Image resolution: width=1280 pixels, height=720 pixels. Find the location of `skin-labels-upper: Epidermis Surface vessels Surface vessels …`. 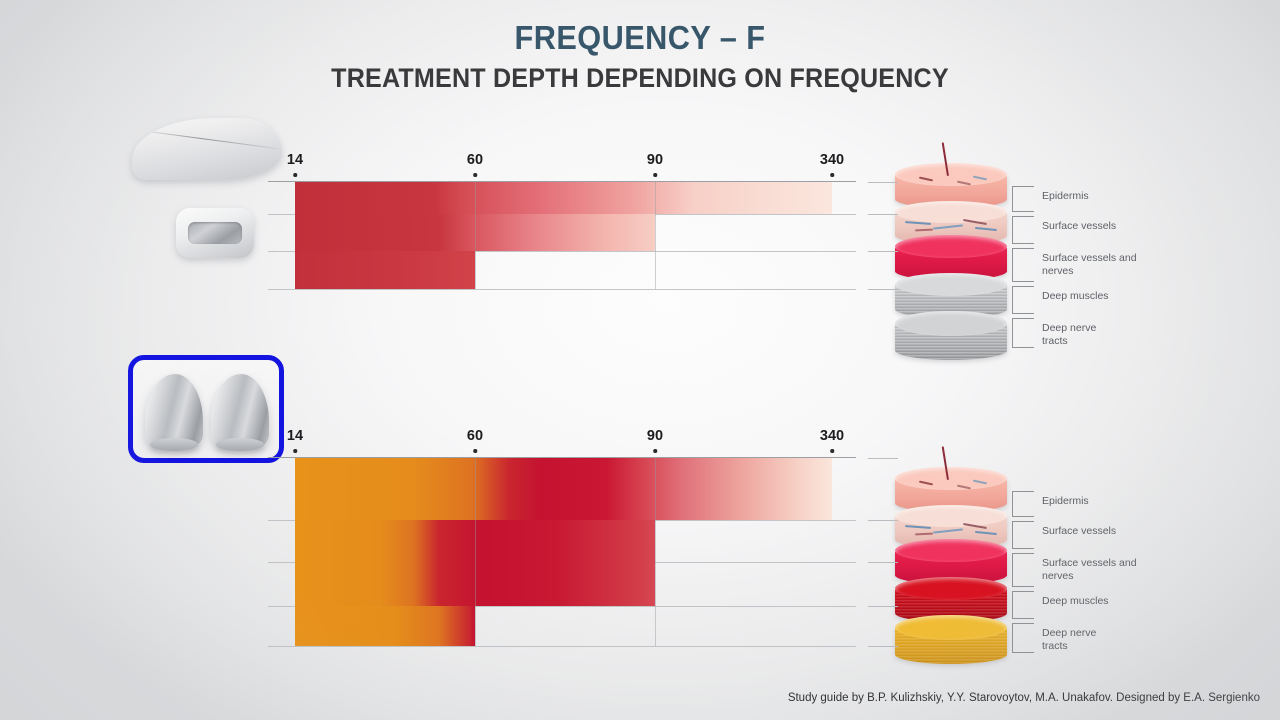

skin-labels-upper: Epidermis Surface vessels Surface vessels … is located at coordinates (1102, 272).